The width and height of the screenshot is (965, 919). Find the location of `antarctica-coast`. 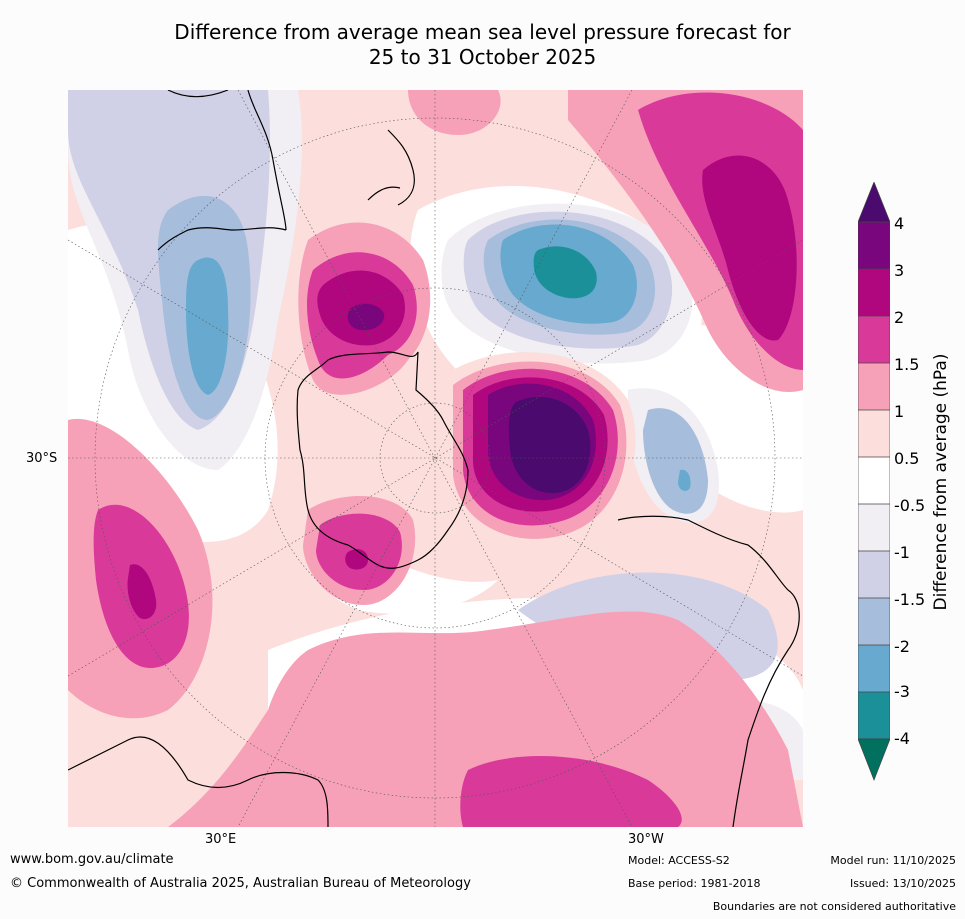

antarctica-coast is located at coordinates (382, 460).